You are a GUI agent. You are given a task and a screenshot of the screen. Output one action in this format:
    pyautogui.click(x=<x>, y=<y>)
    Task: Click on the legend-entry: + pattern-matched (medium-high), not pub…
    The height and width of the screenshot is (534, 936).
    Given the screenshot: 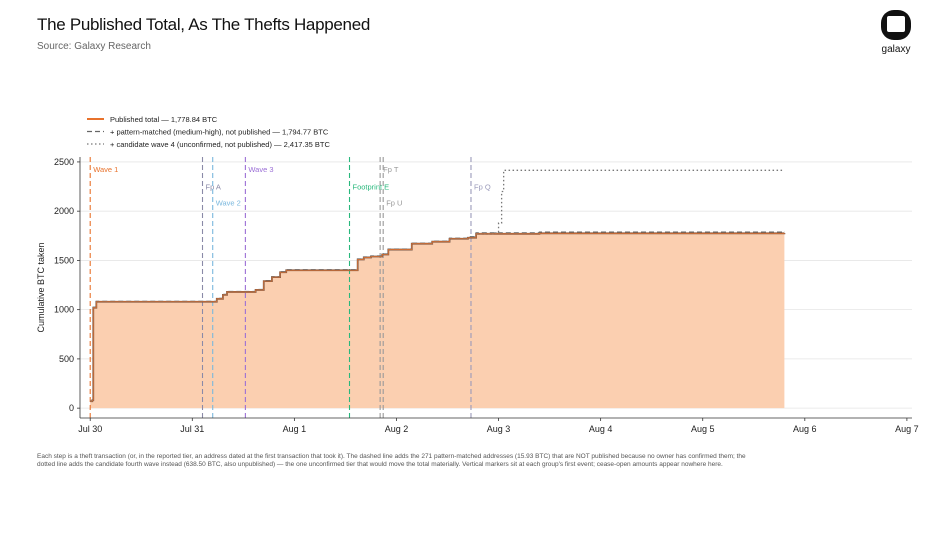 What is the action you would take?
    pyautogui.click(x=219, y=131)
    